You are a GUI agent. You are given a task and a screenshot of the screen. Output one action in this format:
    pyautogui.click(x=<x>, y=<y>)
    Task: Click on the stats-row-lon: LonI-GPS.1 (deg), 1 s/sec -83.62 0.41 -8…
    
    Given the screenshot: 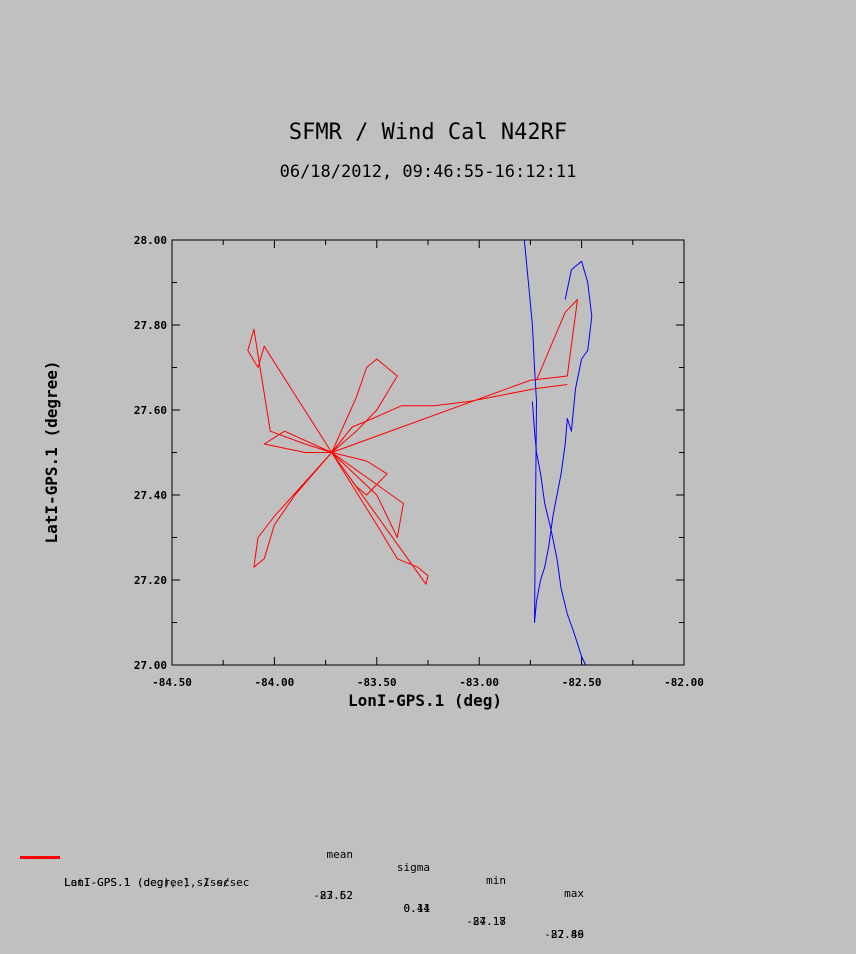 What is the action you would take?
    pyautogui.click(x=428, y=902)
    